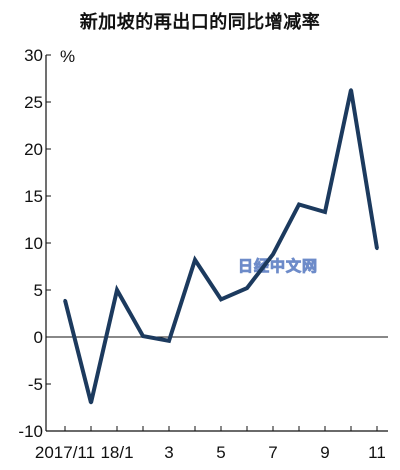 This screenshot has height=470, width=400. I want to click on y-tick-label: 5, so click(38, 290).